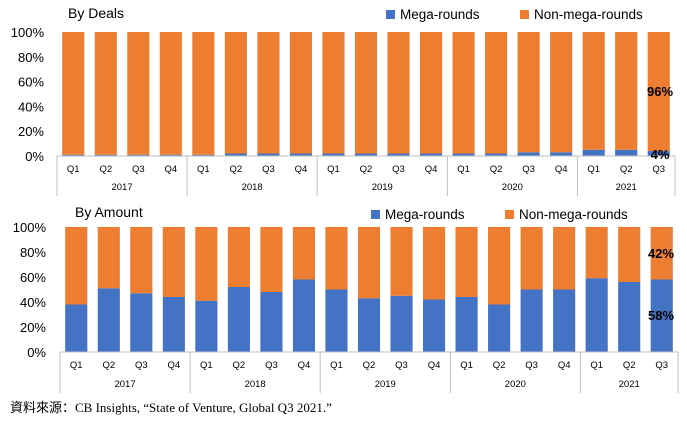 The height and width of the screenshot is (423, 687). Describe the element at coordinates (514, 14) in the screenshot. I see `legend: Mega-rounds Non-mega-rounds` at that location.